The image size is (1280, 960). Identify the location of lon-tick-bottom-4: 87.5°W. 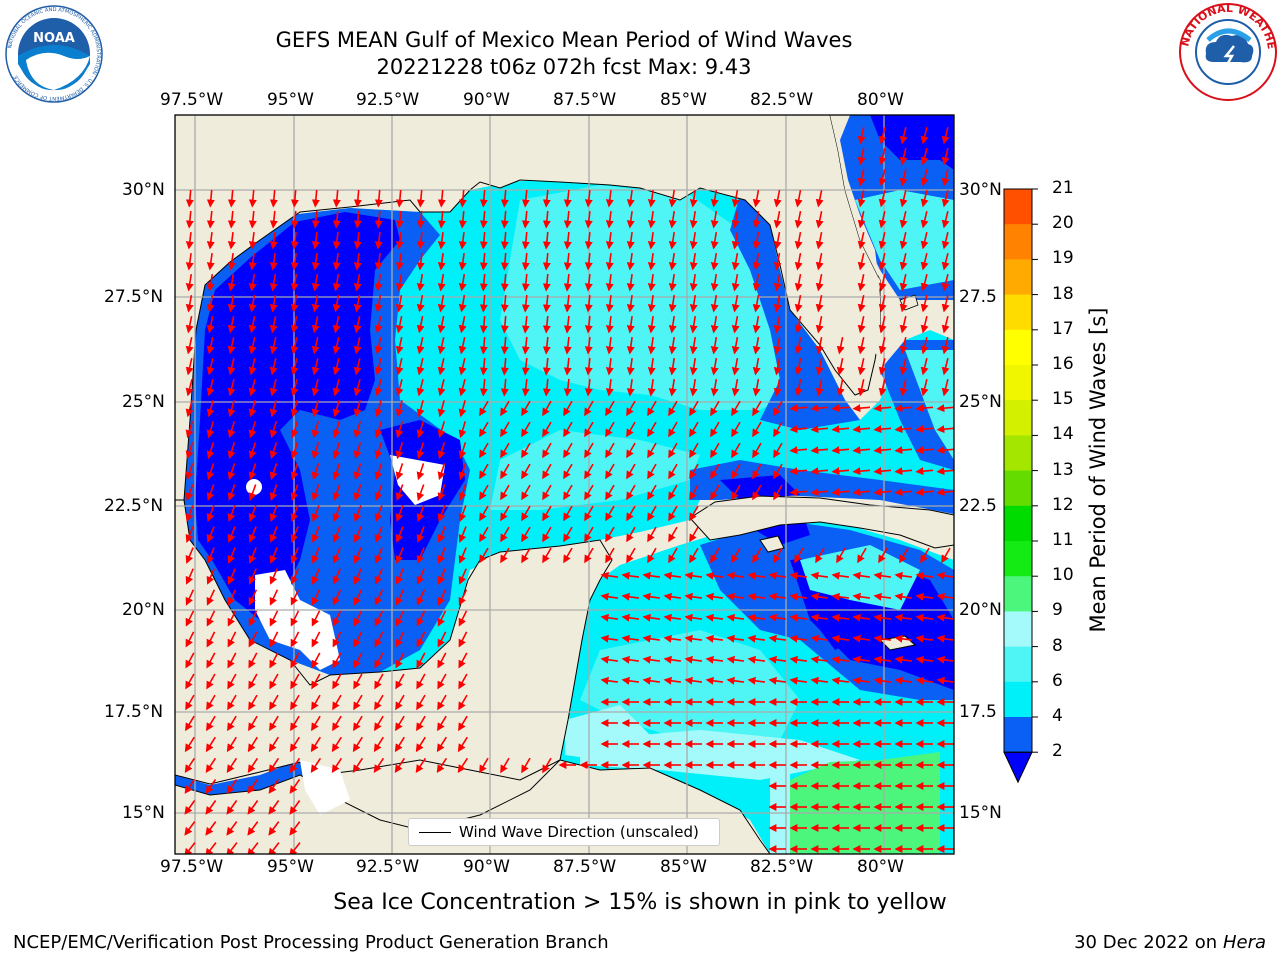
(585, 867).